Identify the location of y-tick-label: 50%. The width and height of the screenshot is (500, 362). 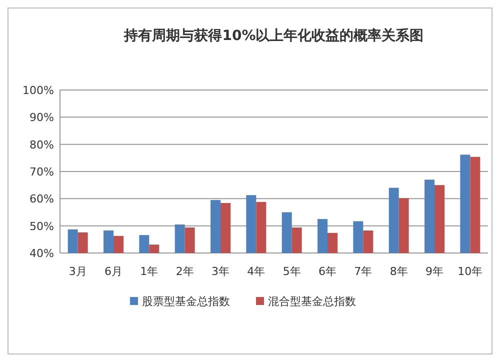
(42, 226).